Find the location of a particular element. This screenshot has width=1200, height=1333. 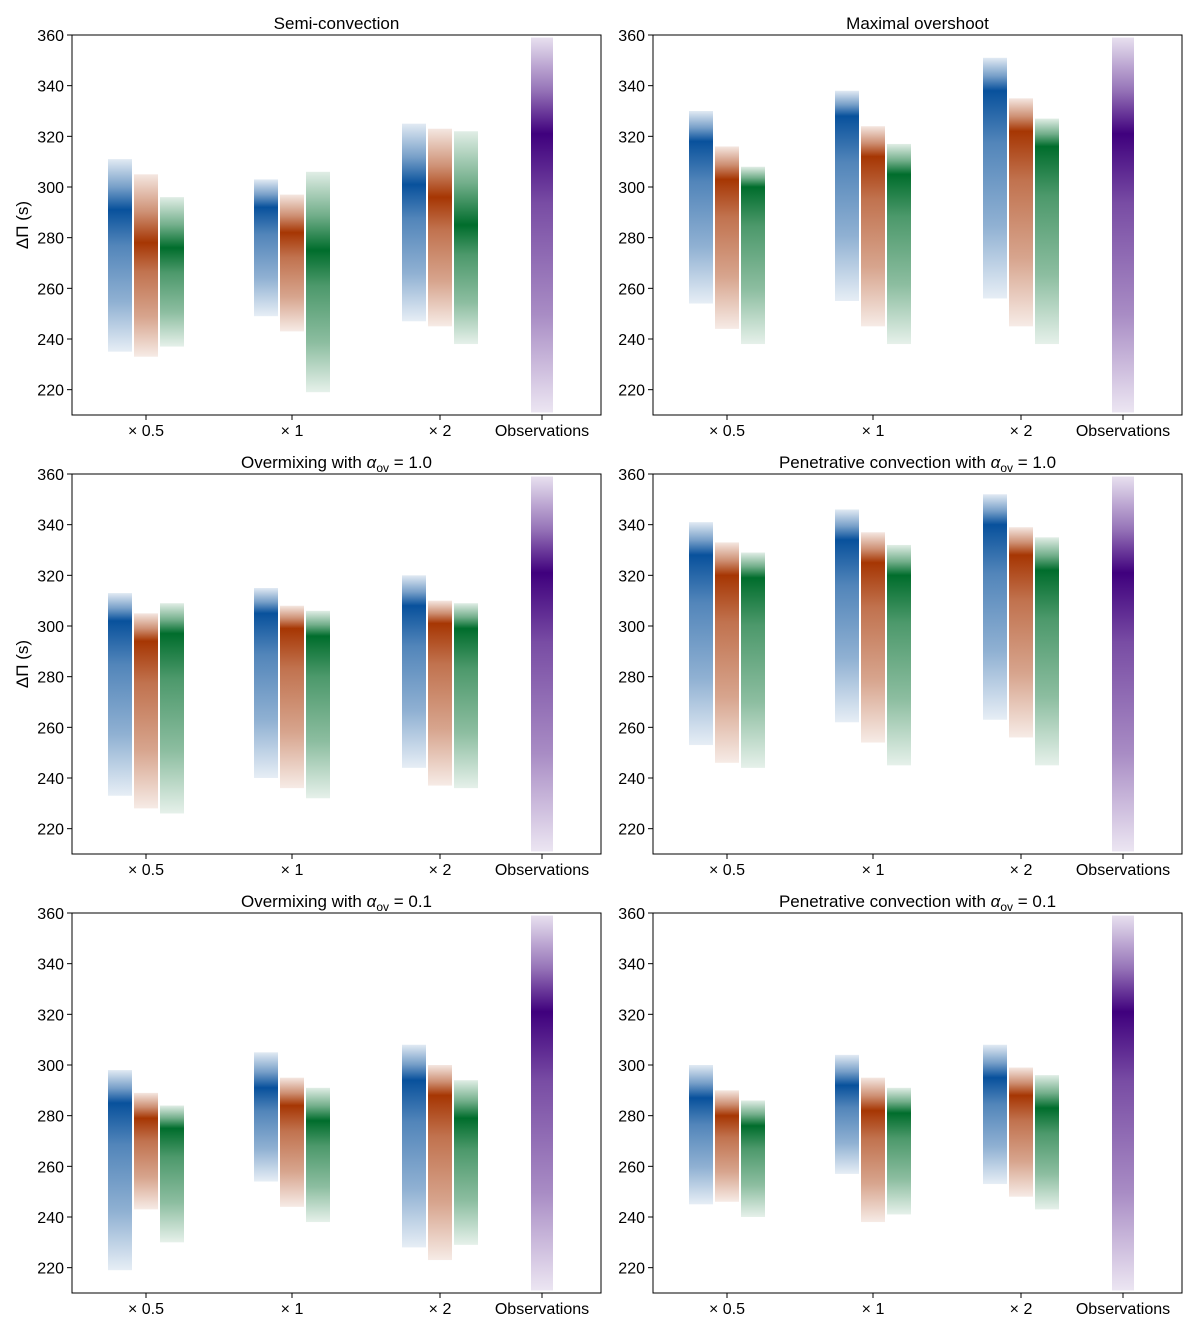

panel-title: Penetrative convection with αov = 1.0 is located at coordinates (917, 464).